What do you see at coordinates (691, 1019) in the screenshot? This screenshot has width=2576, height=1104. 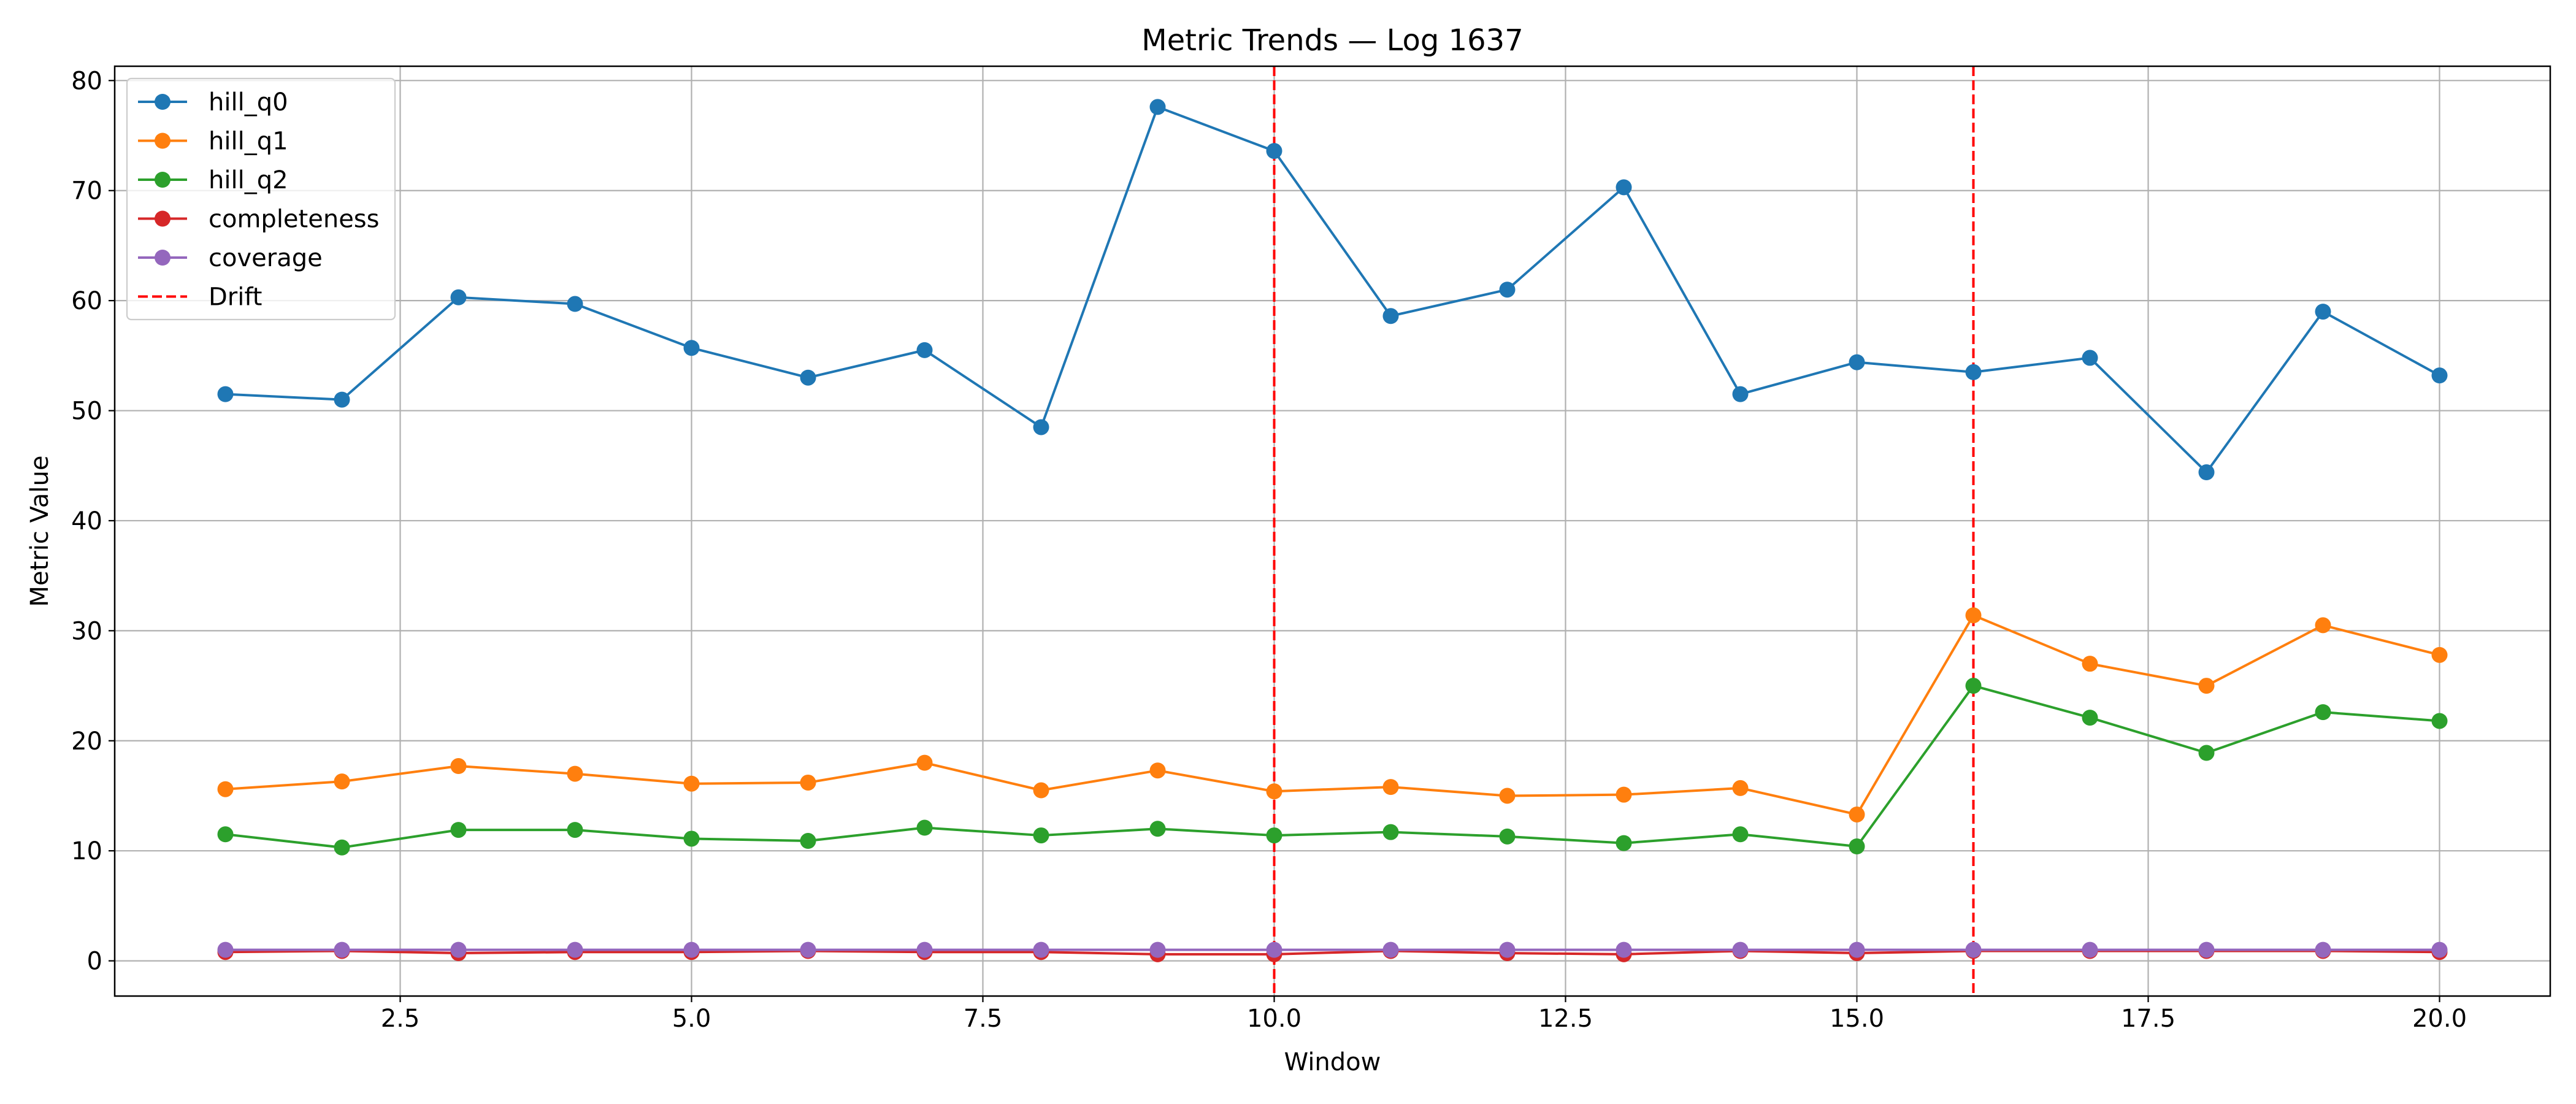 I see `x-tick-label: 5.0` at bounding box center [691, 1019].